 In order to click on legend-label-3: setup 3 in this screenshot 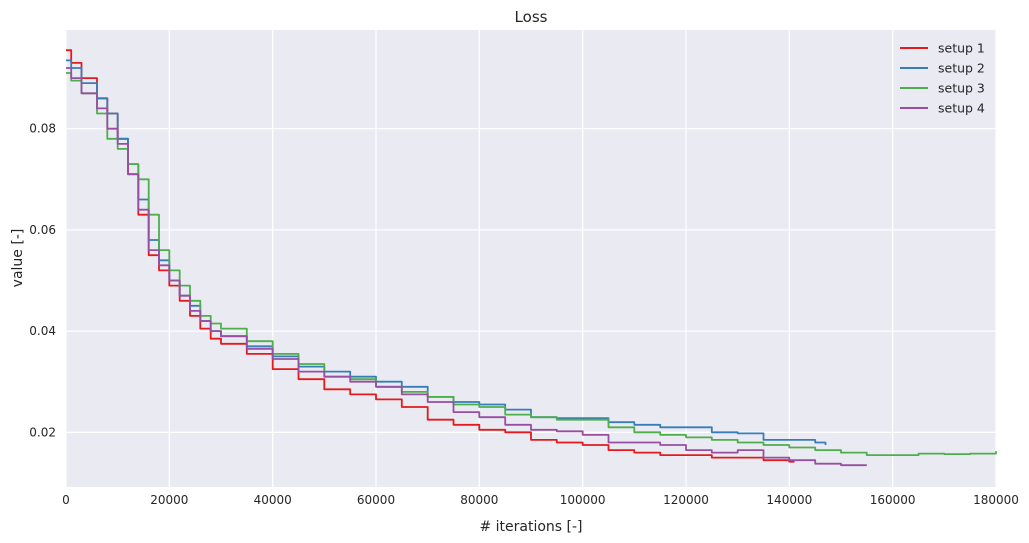, I will do `click(961, 88)`.